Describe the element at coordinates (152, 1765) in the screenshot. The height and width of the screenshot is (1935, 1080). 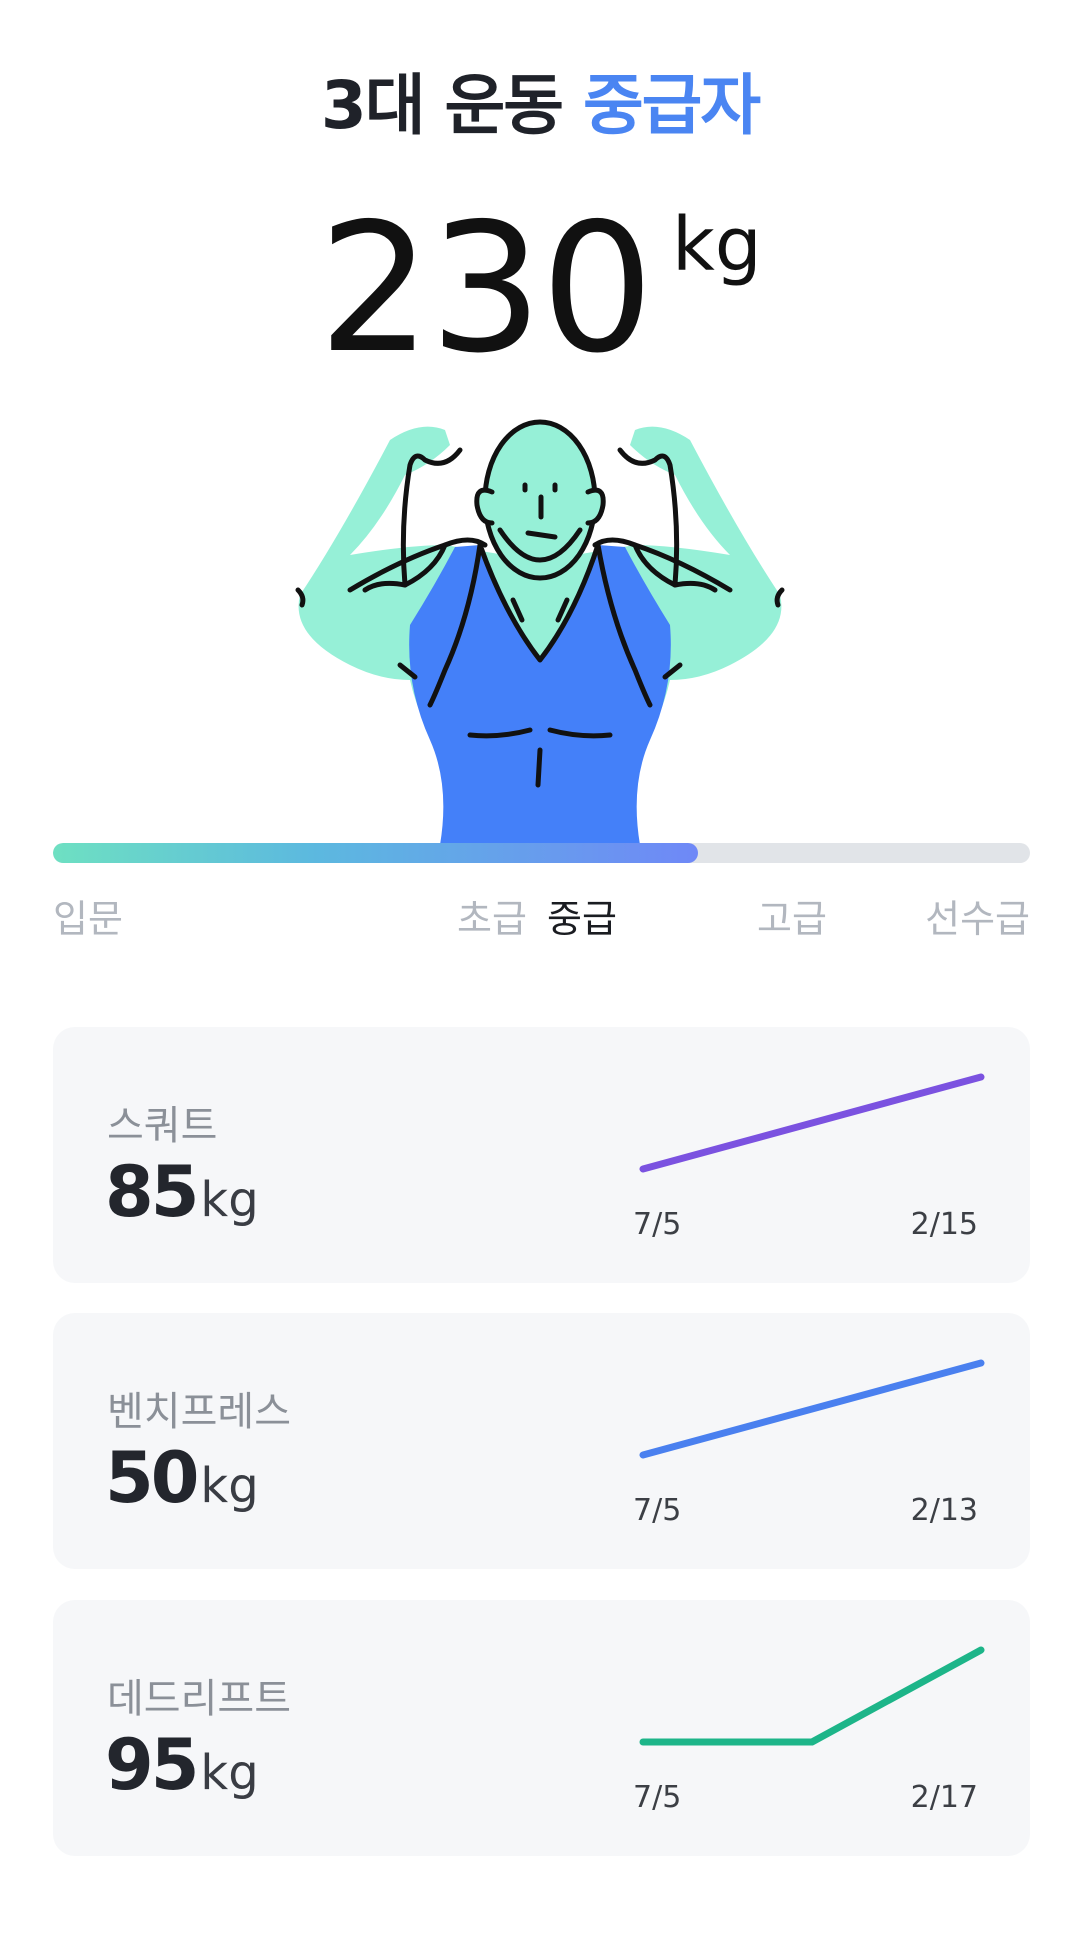
I see `lift-value-number: 95` at that location.